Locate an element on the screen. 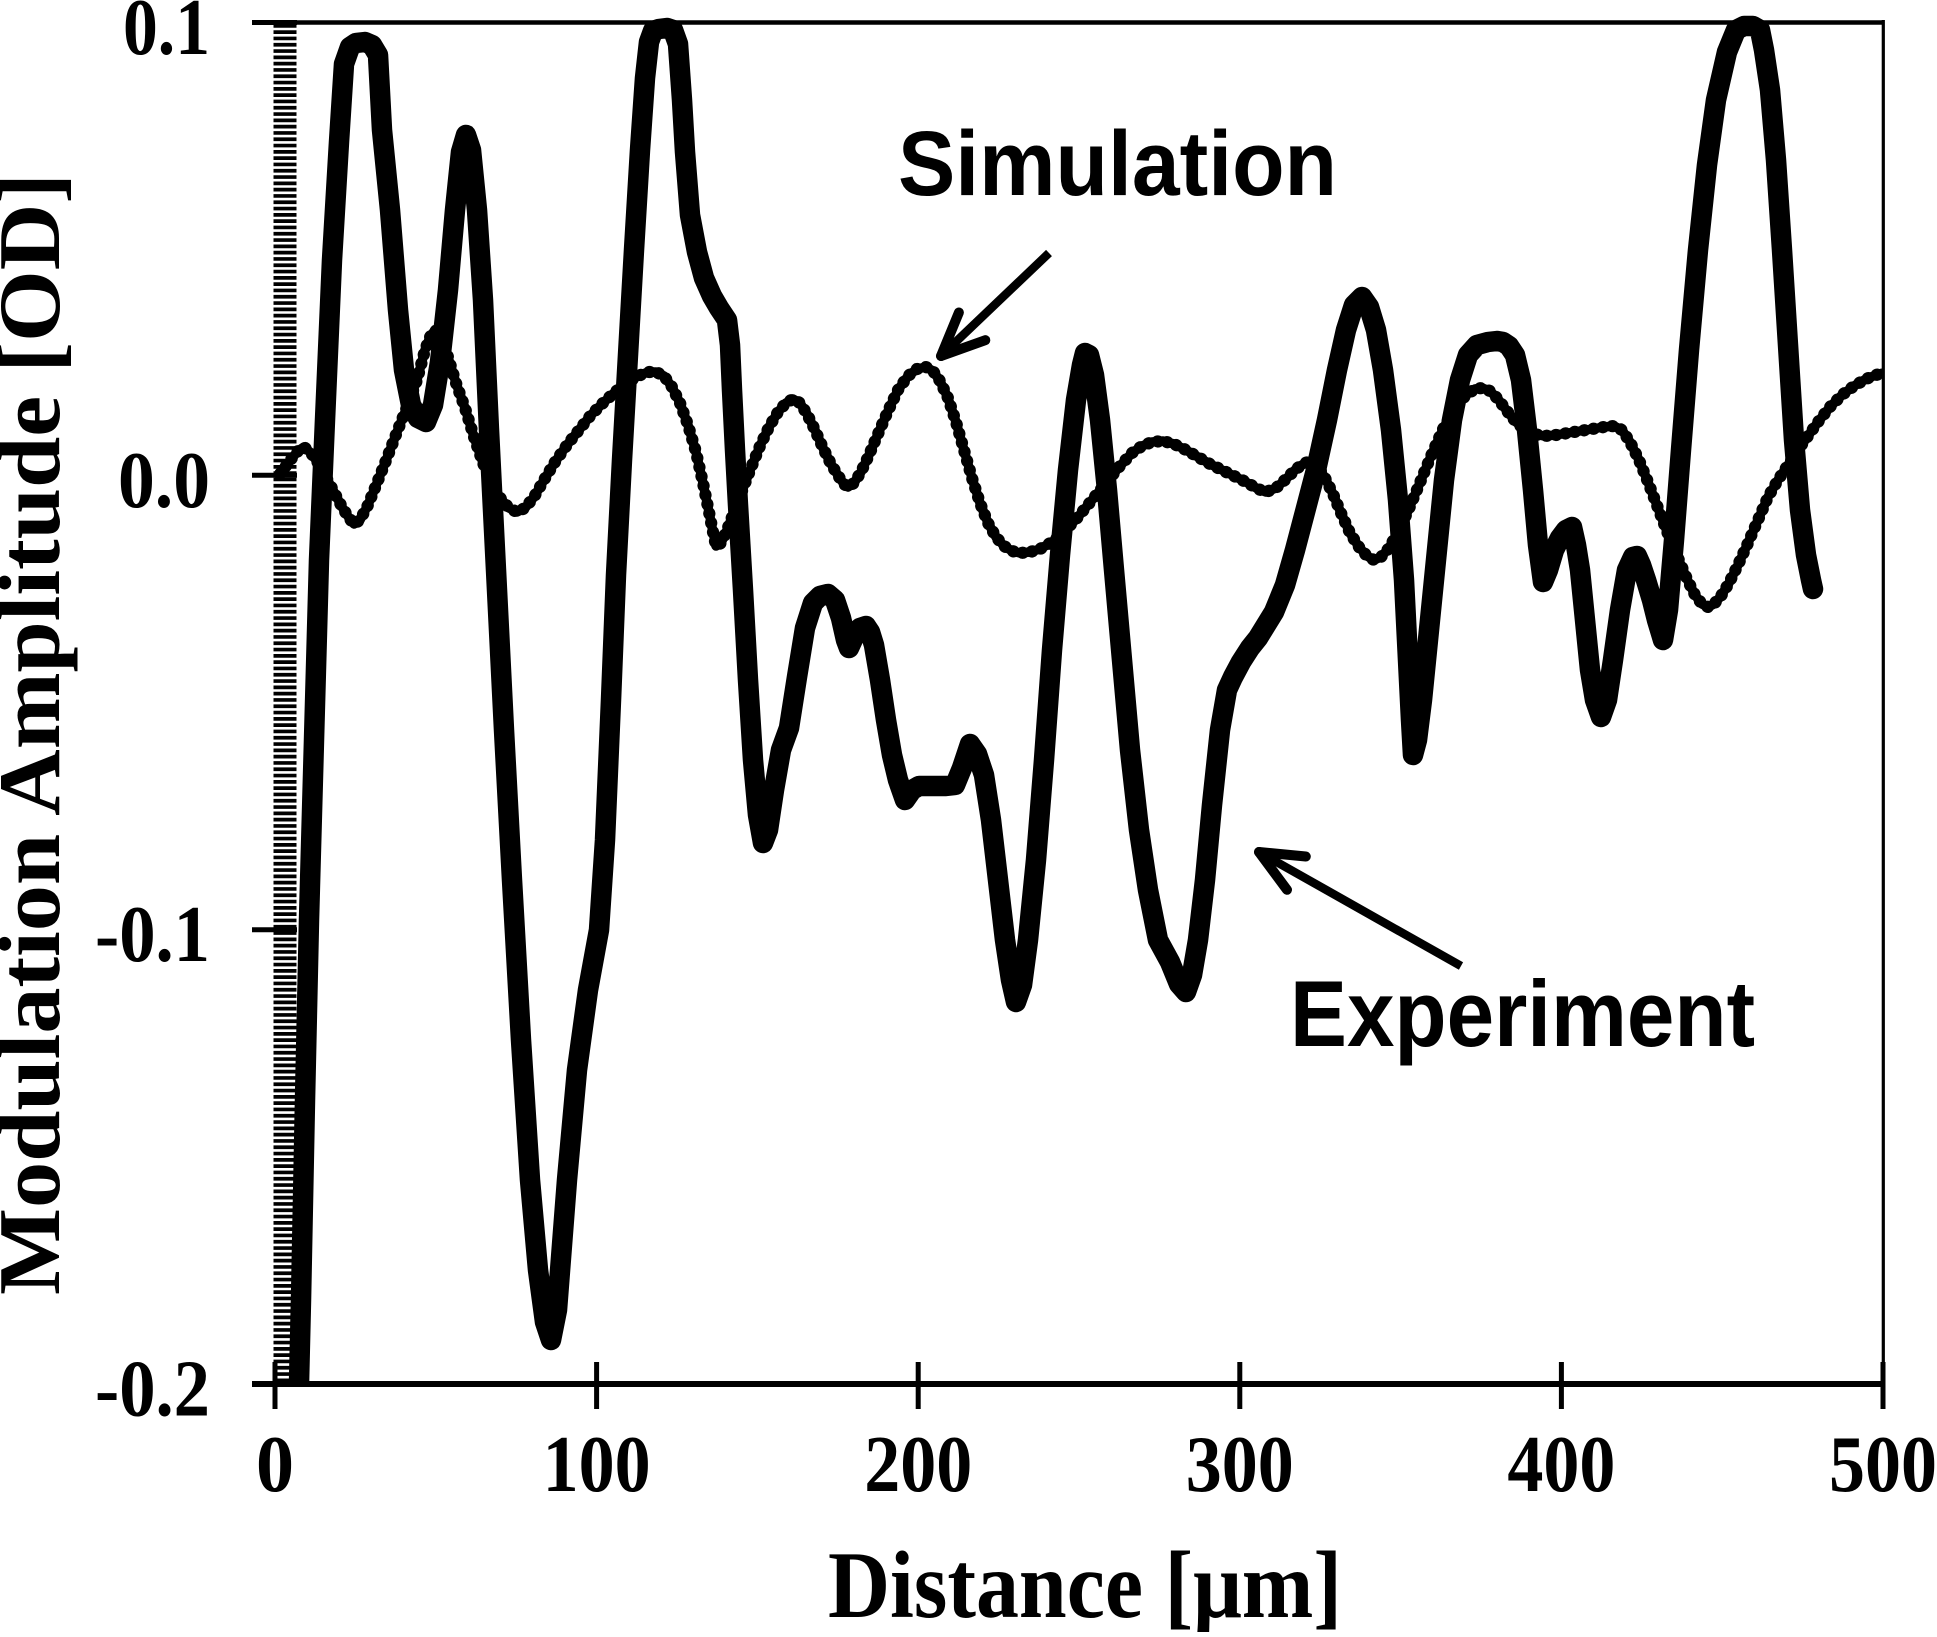 This screenshot has width=1937, height=1637. svg-text: 500 is located at coordinates (1883, 1465).